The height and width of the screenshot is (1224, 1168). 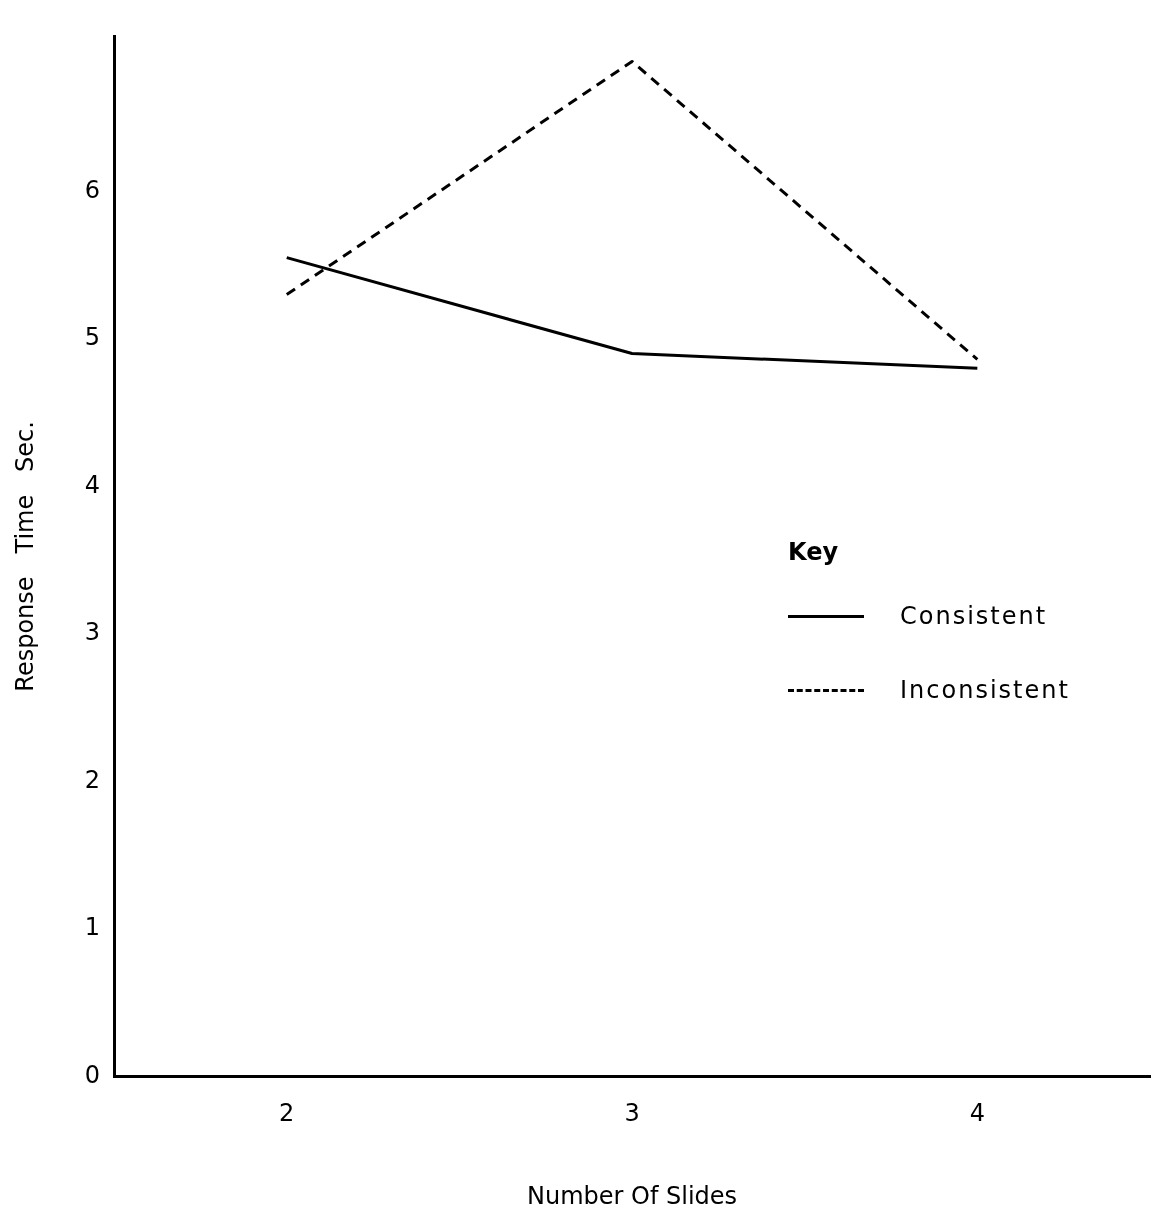 What do you see at coordinates (287, 1113) in the screenshot?
I see `x-tick-label: 2` at bounding box center [287, 1113].